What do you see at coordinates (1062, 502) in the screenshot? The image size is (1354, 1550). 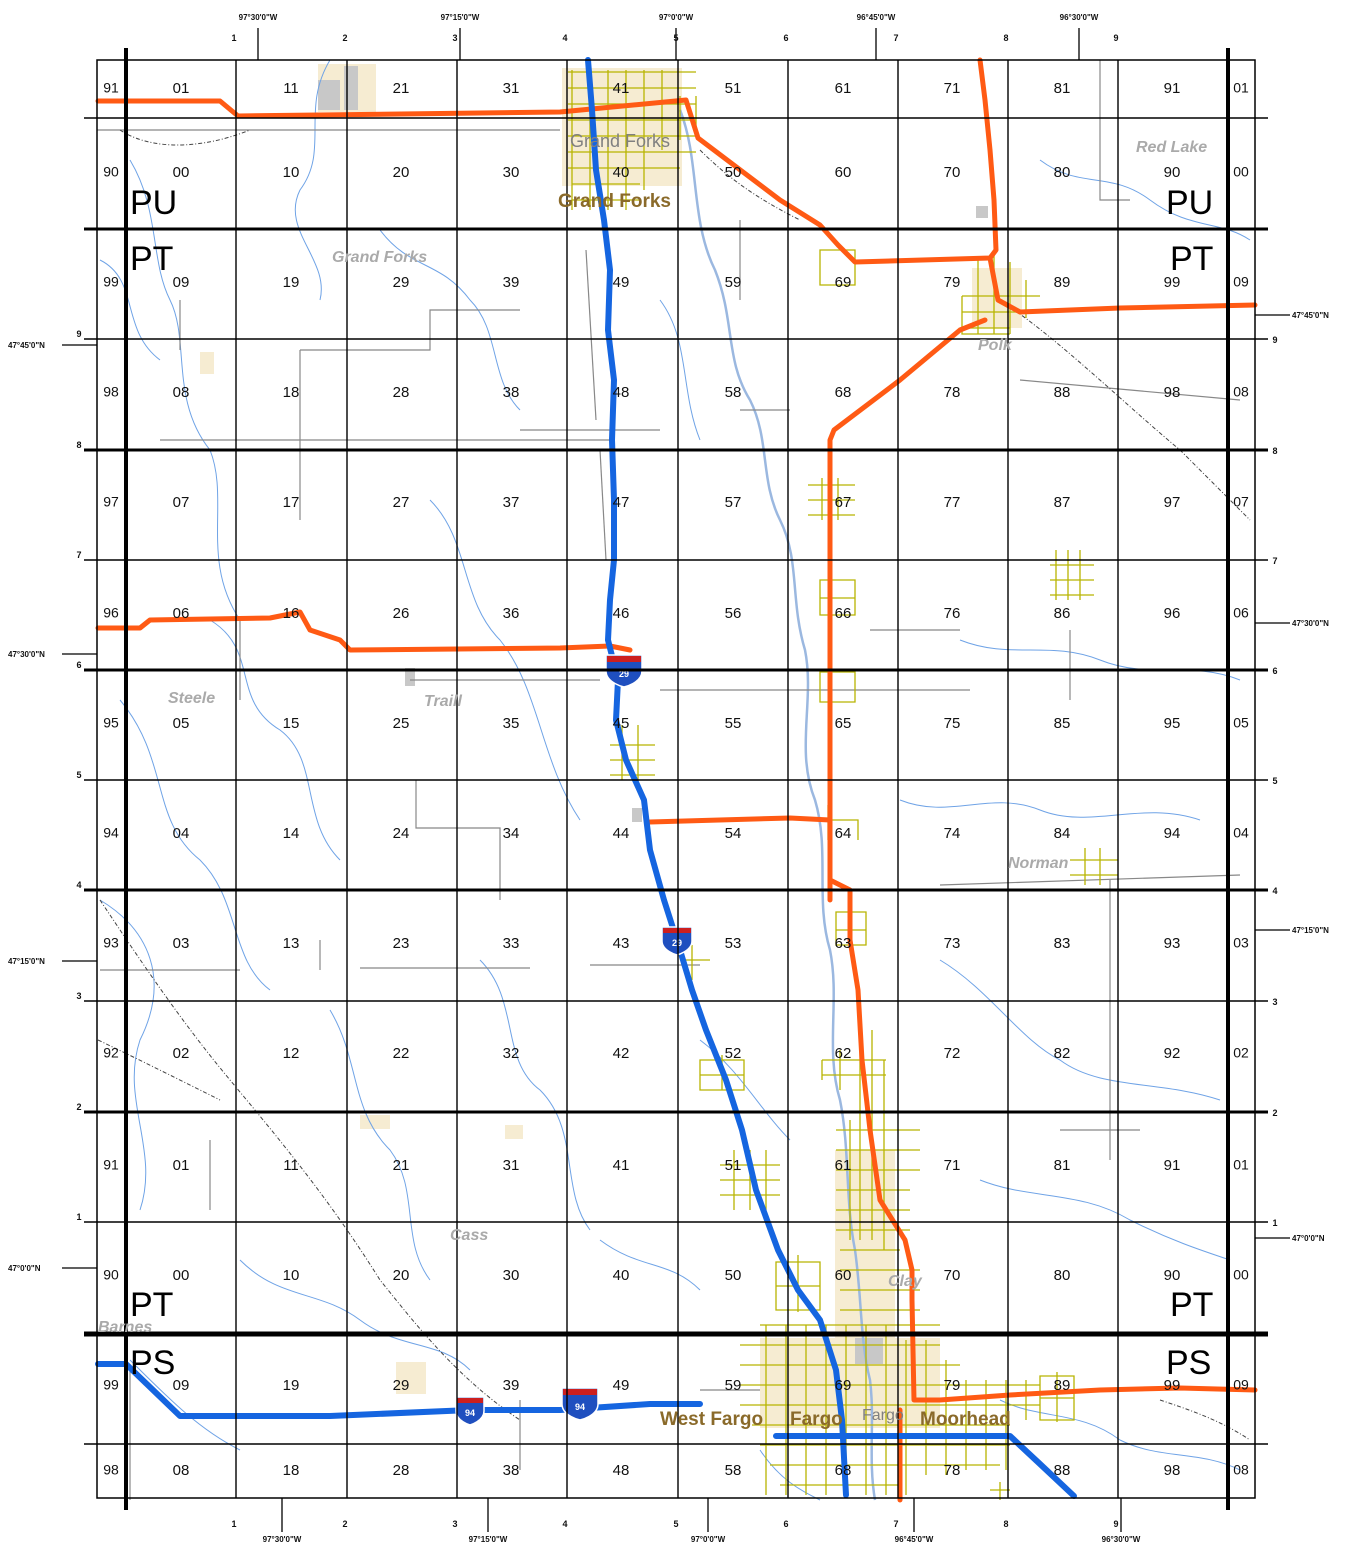 I see `grid-cell-label: 87` at bounding box center [1062, 502].